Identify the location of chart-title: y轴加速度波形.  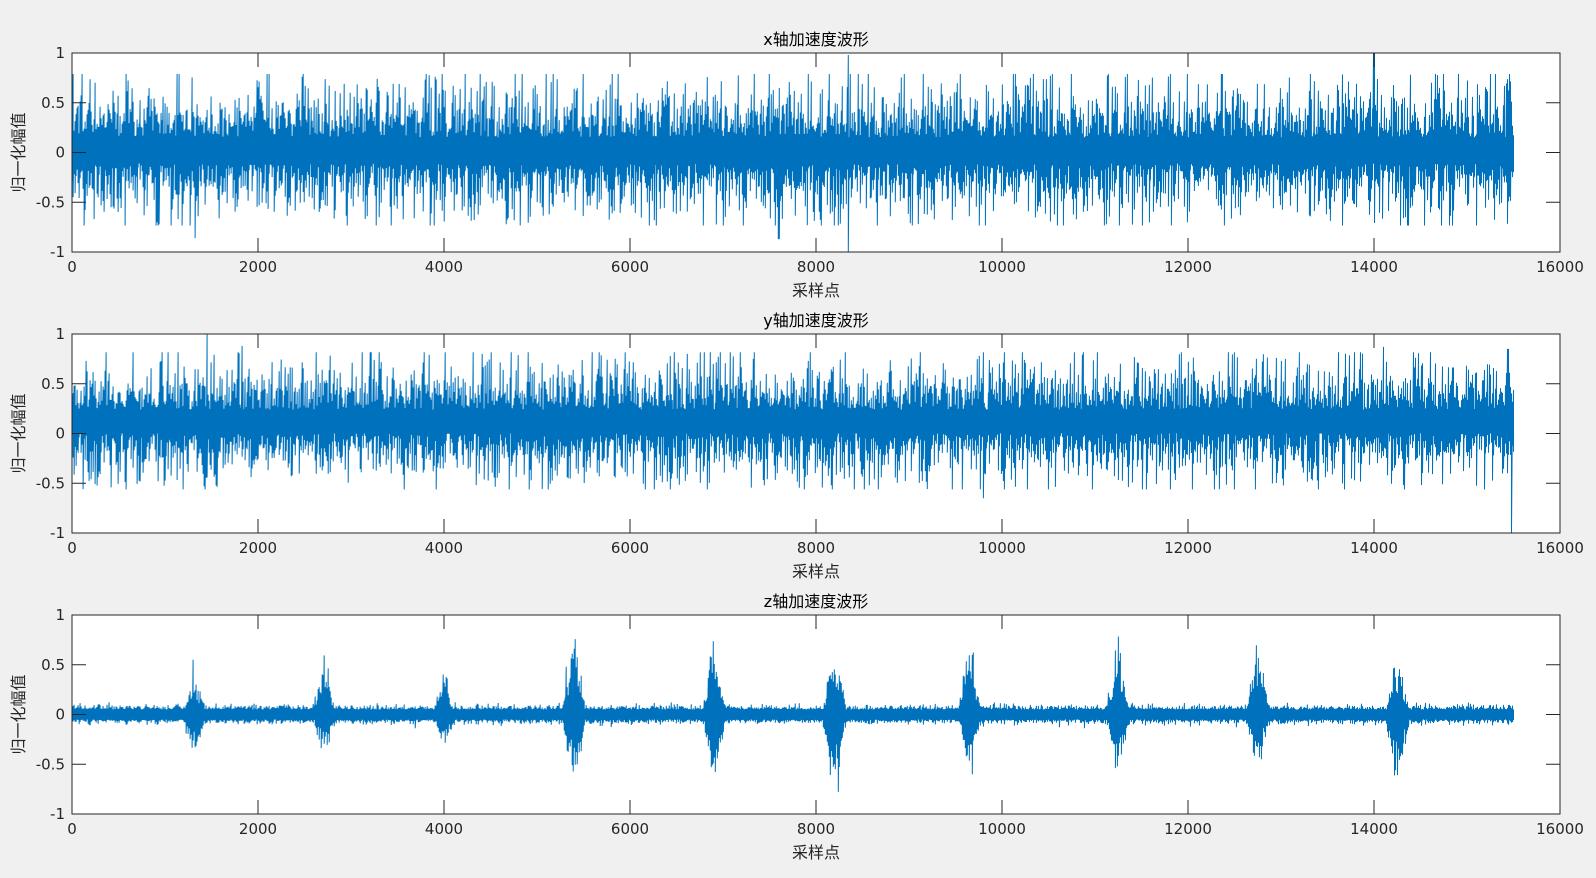
(815, 320).